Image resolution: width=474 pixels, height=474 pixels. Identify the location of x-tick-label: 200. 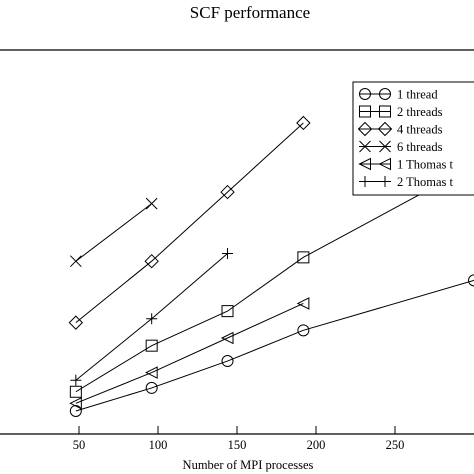
(316, 445).